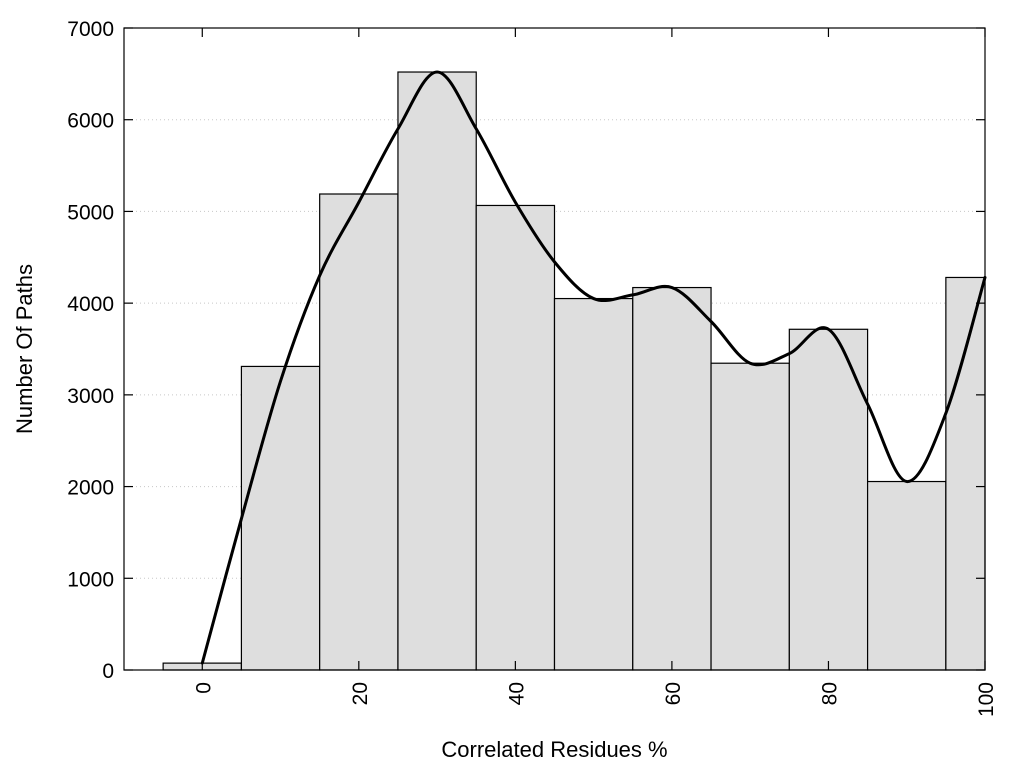  What do you see at coordinates (360, 693) in the screenshot?
I see `x-tick-label: 20` at bounding box center [360, 693].